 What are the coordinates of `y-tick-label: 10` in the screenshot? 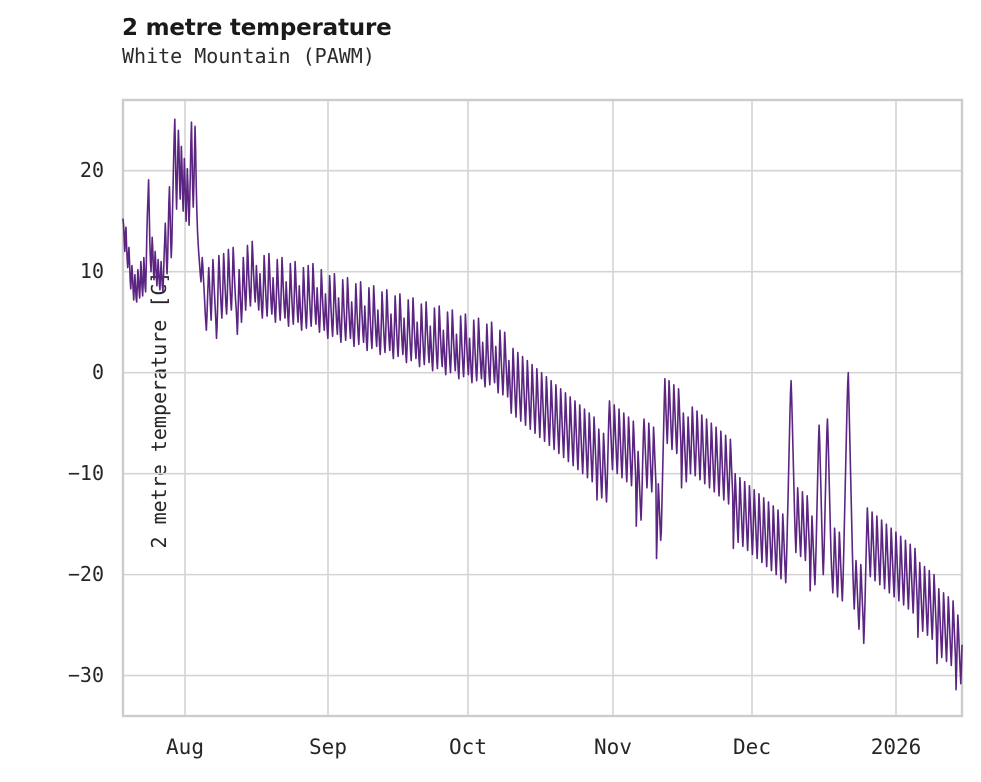 It's located at (91, 270).